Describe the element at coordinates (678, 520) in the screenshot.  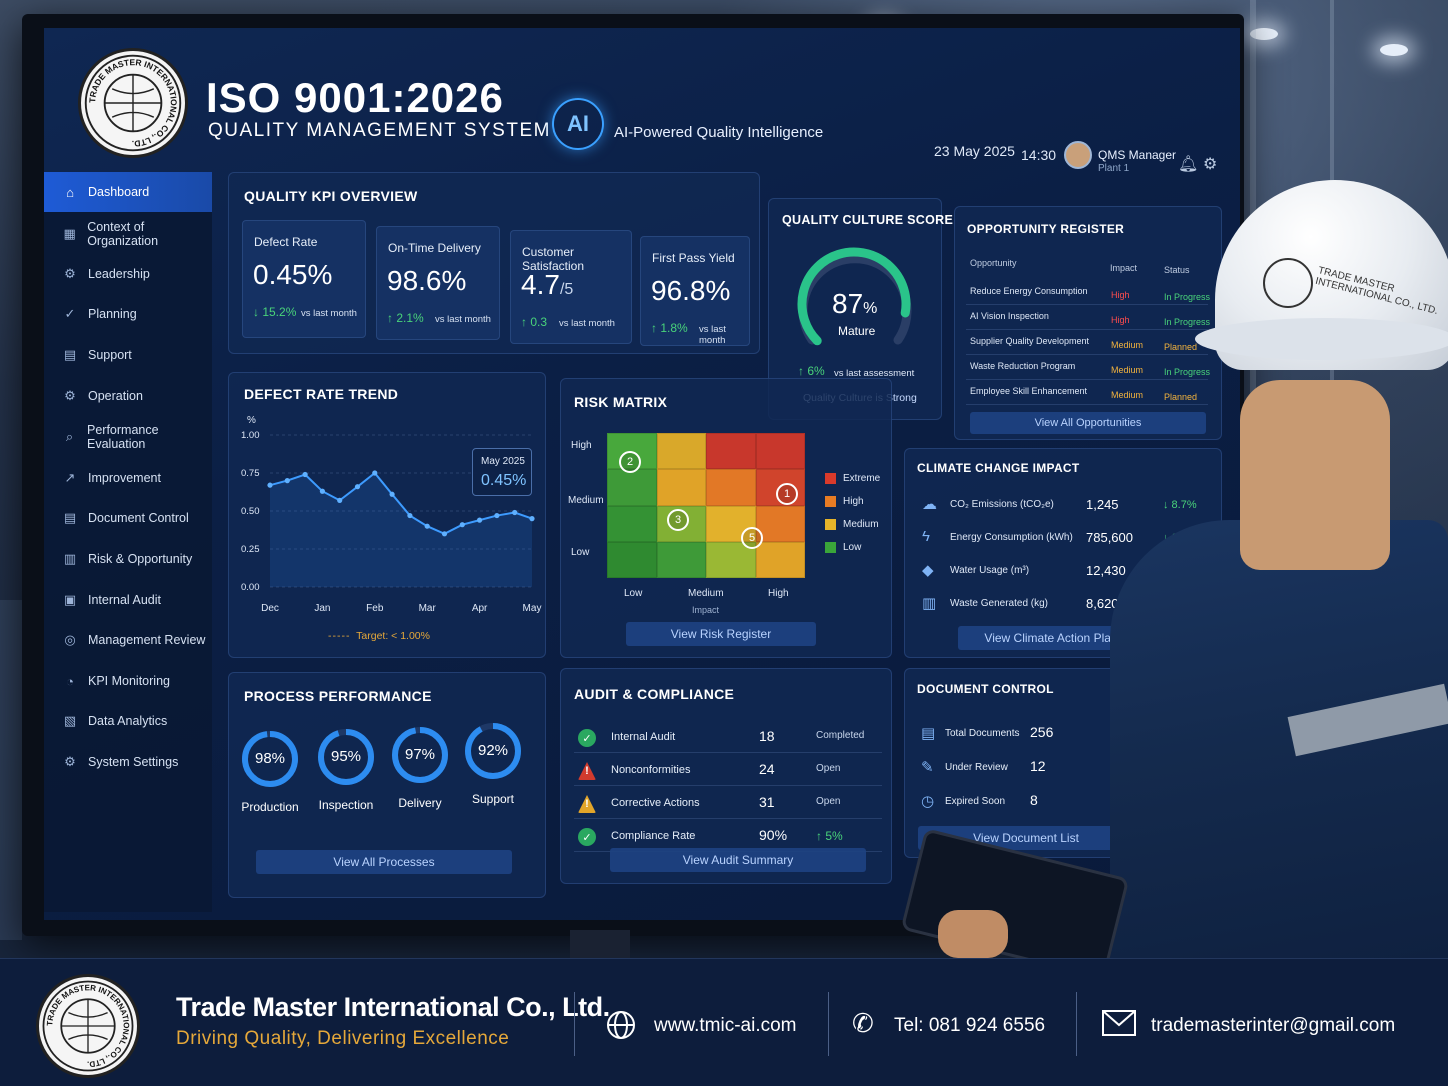
I see `risk-marker: 3` at that location.